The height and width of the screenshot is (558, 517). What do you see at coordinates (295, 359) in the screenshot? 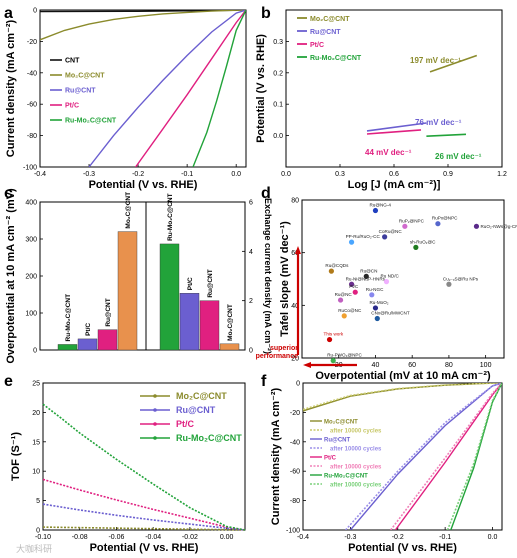
I see `y-tick-label: 20` at bounding box center [295, 359].